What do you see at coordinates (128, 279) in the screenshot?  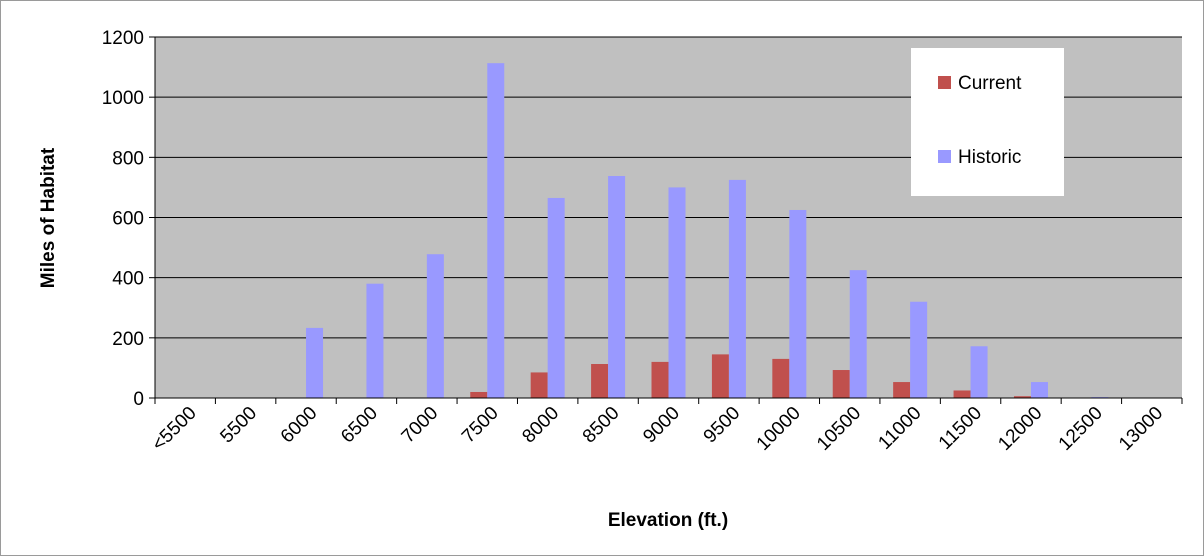 I see `y-tick-label: 400` at bounding box center [128, 279].